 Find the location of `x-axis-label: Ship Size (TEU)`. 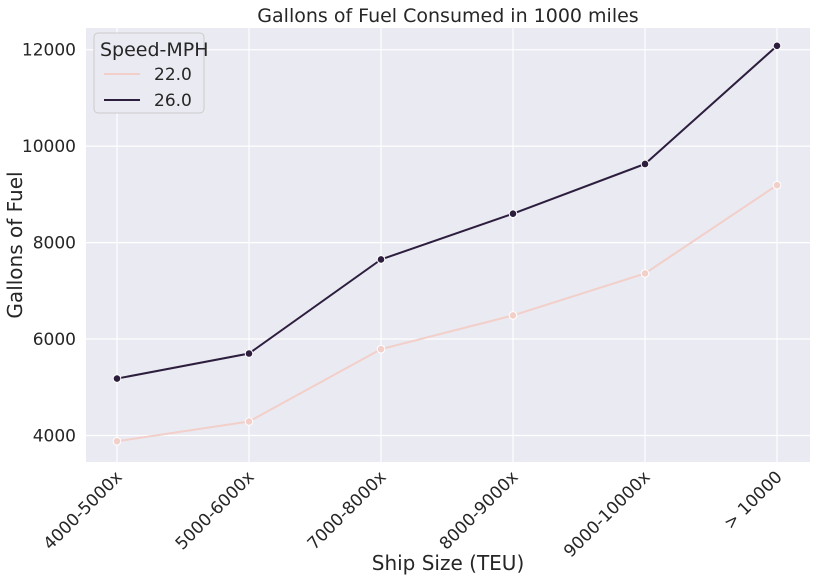

x-axis-label: Ship Size (TEU) is located at coordinates (448, 563).